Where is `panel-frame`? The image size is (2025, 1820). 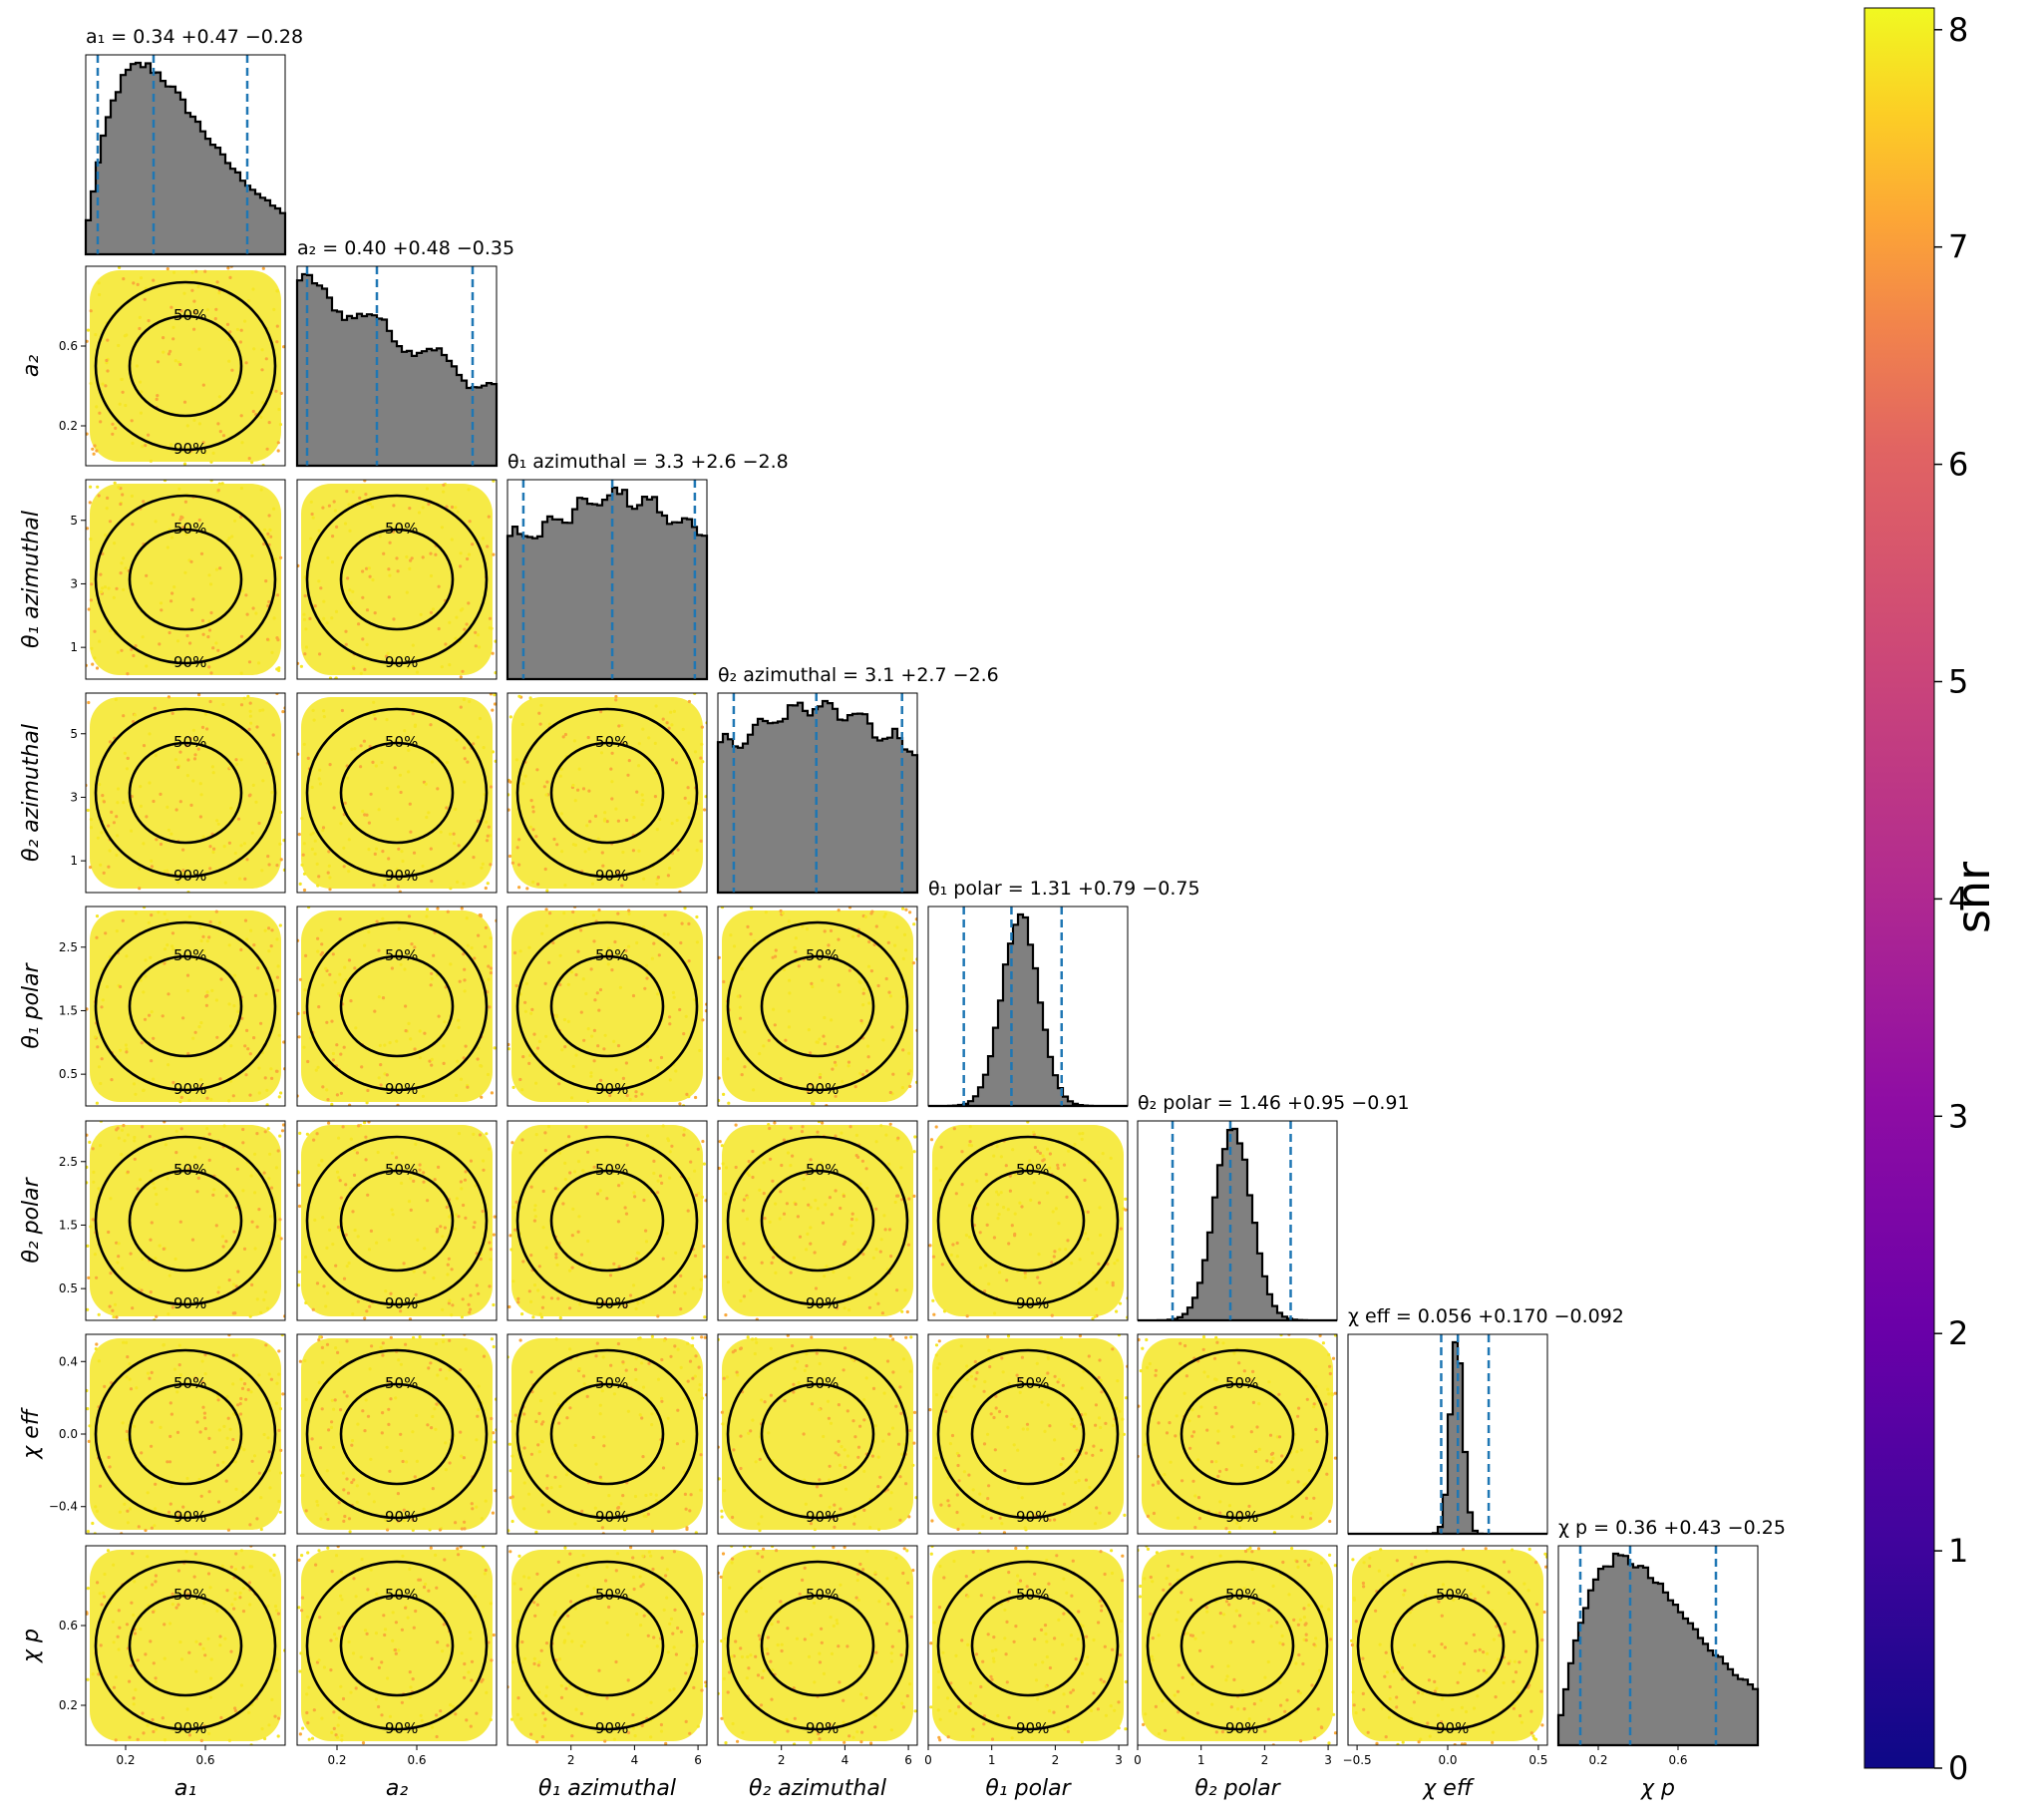
panel-frame is located at coordinates (1658, 1645).